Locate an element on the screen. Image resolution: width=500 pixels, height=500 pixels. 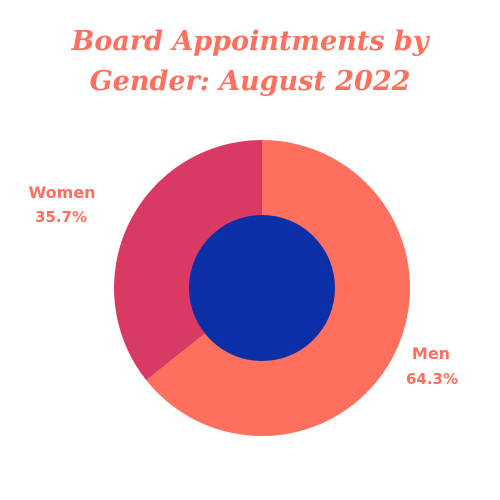
slice-label-women: Women is located at coordinates (62, 192).